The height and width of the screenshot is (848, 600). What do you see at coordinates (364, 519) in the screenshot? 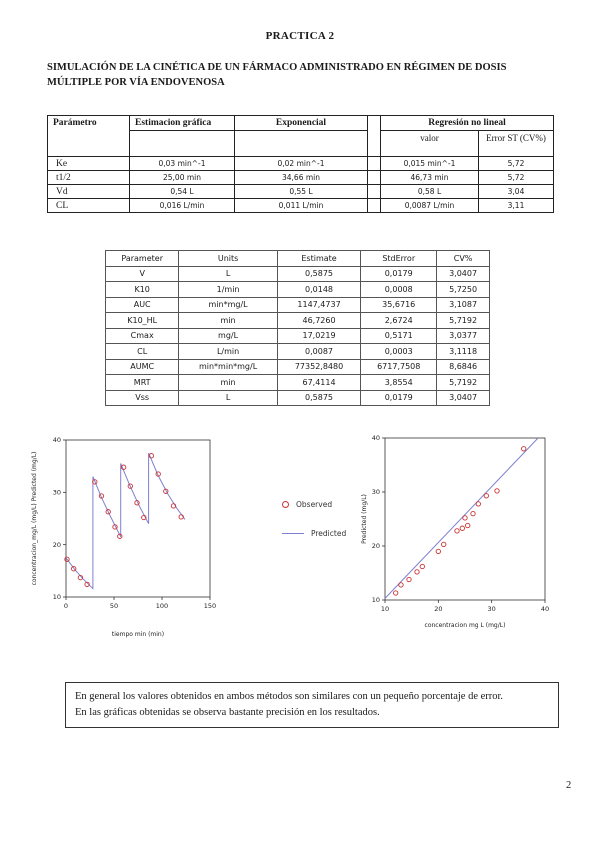
I see `svg-text: Predicted (mg/L)` at bounding box center [364, 519].